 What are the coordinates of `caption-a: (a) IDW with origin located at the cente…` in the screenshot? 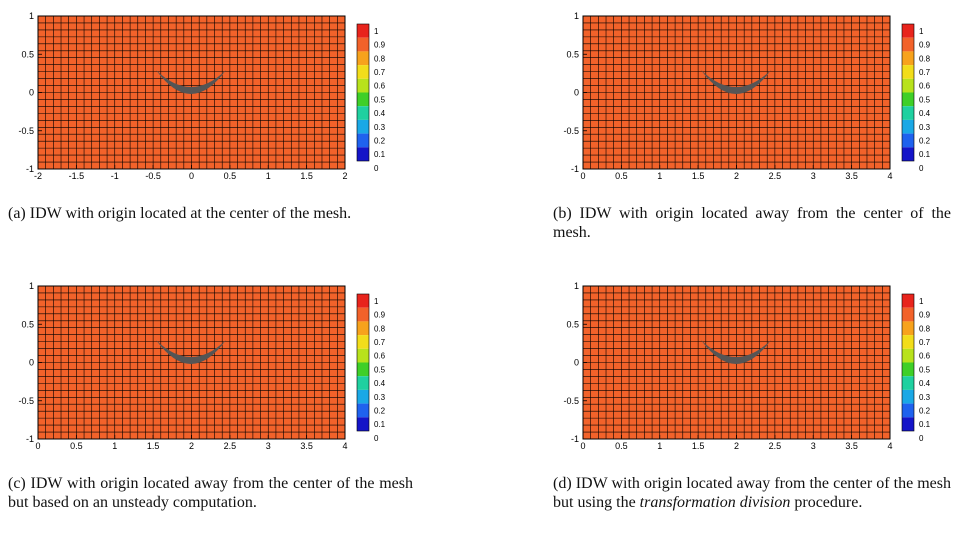 It's located at (210, 213).